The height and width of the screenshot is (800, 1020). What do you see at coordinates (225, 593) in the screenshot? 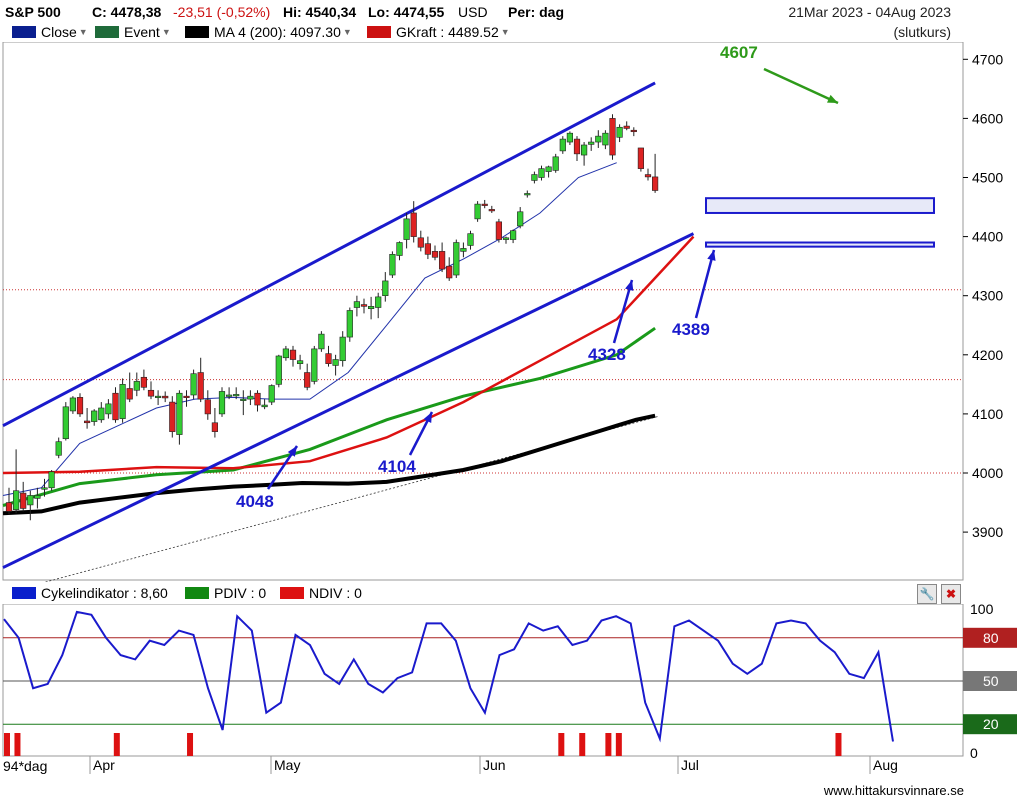
I see `legend-pdiv: PDIV : 0` at bounding box center [225, 593].